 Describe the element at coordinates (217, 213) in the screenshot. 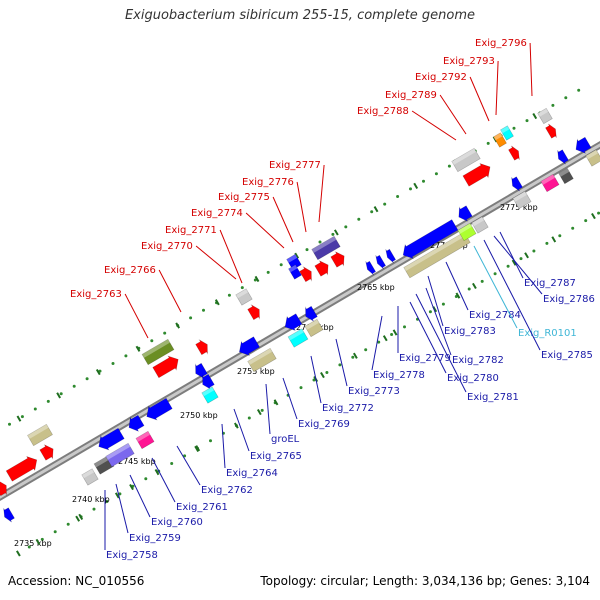

I see `gene-label: Exig_2774` at that location.